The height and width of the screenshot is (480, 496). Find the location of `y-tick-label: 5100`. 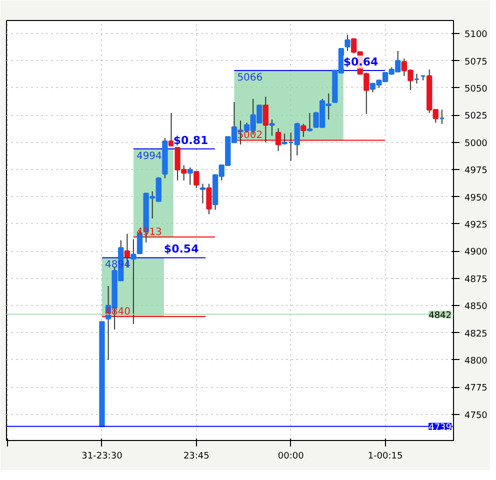

y-tick-label: 5100 is located at coordinates (476, 35).